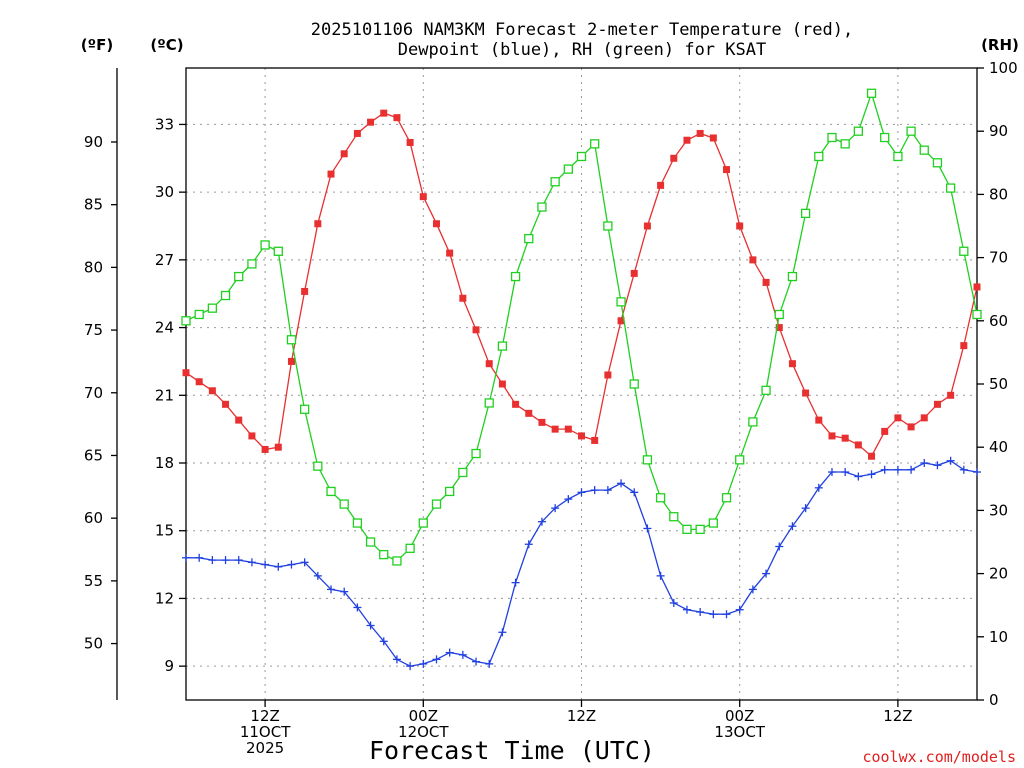 The image size is (1024, 768). Describe the element at coordinates (93, 581) in the screenshot. I see `fahrenheit-tick-label: 55` at that location.